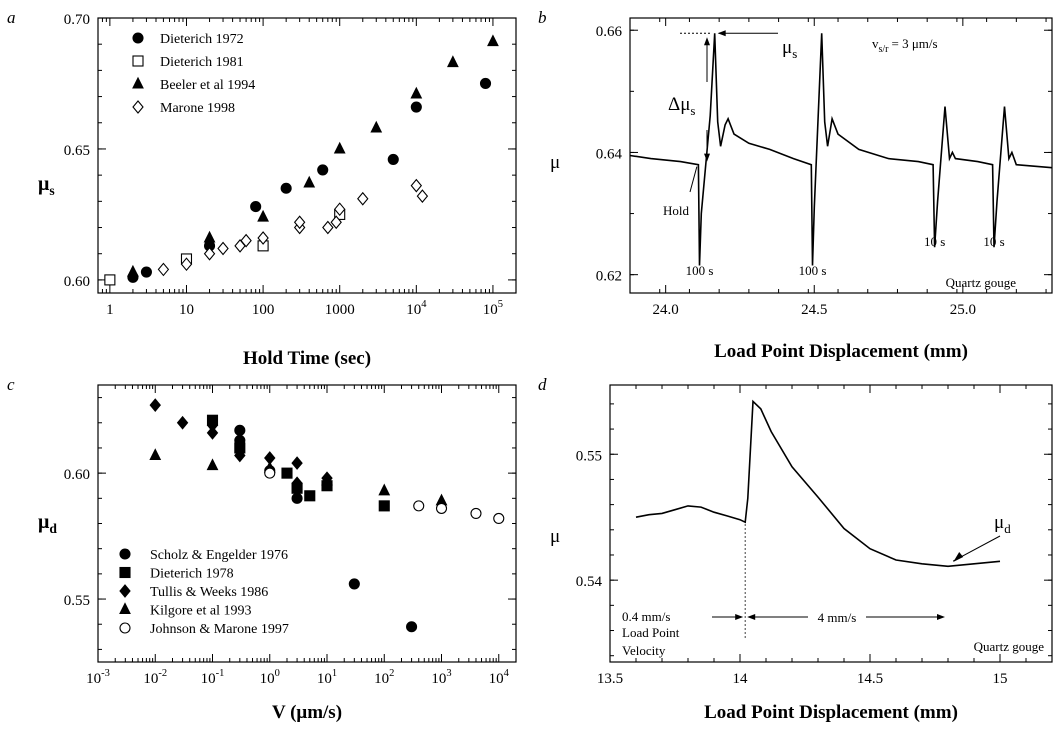  What do you see at coordinates (700, 270) in the screenshot?
I see `panel-b-hold-100s-1: 100 s` at bounding box center [700, 270].